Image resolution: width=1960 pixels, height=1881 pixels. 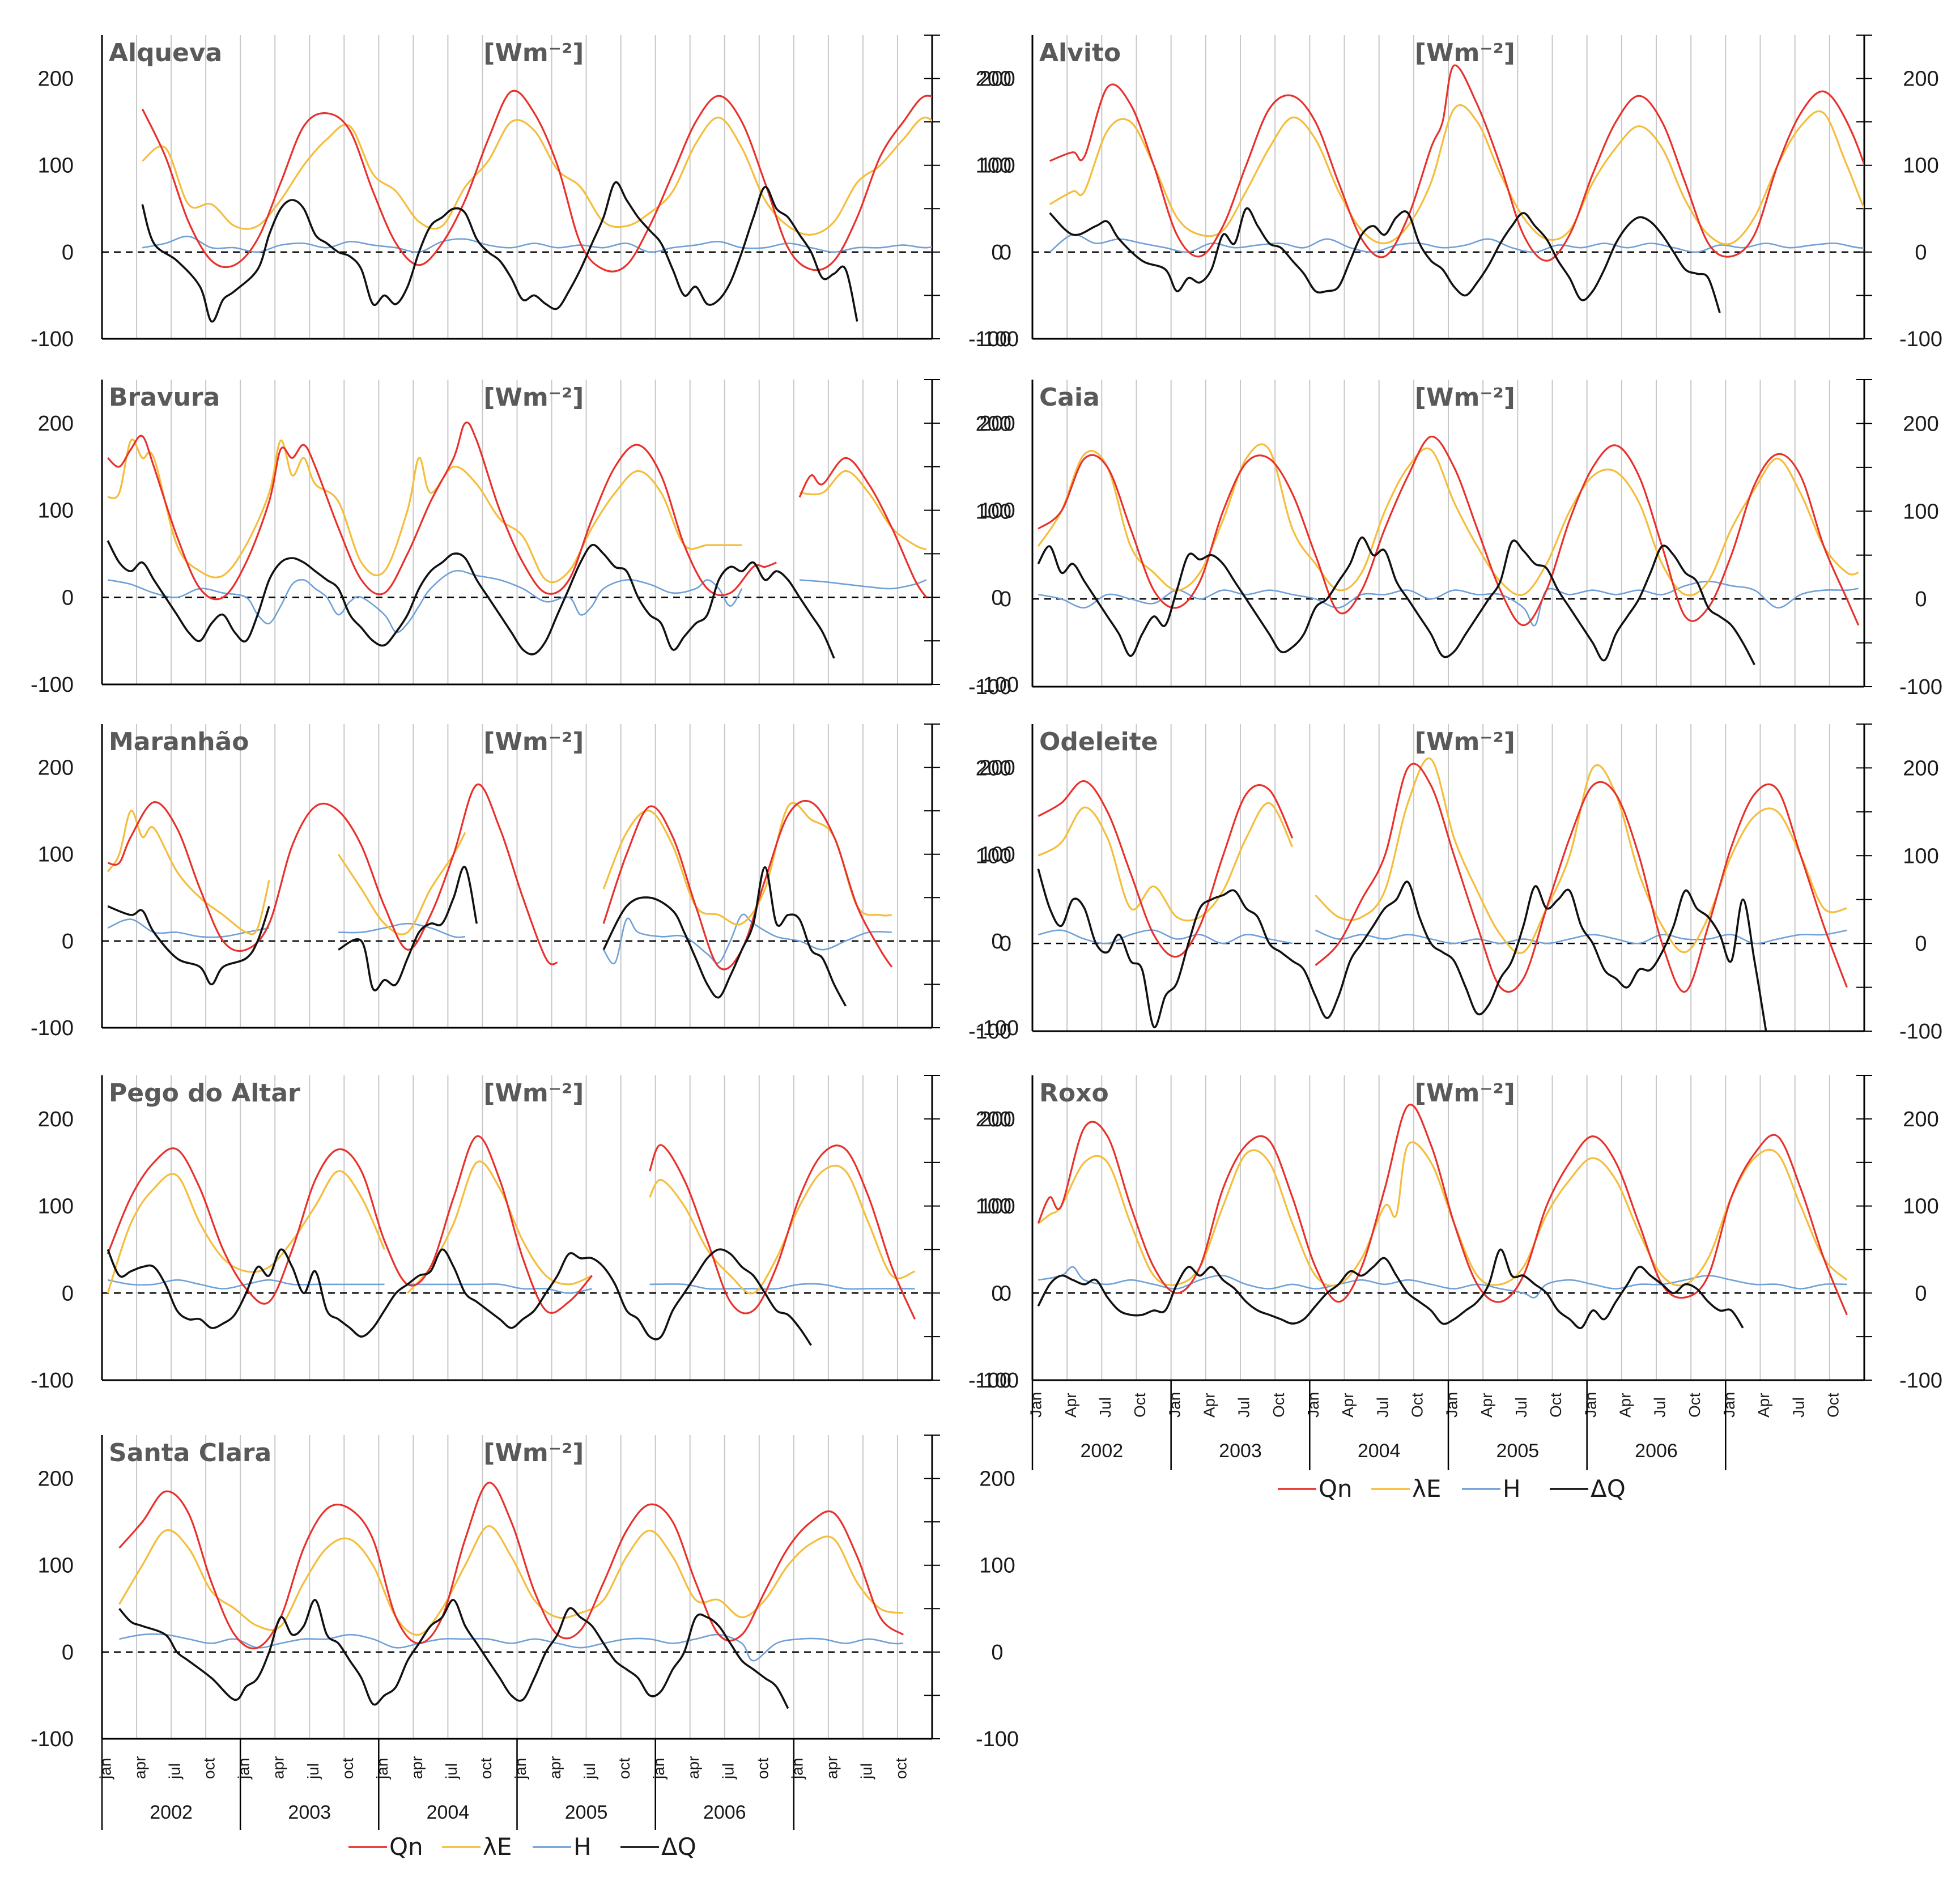 What do you see at coordinates (1609, 1489) in the screenshot?
I see `legend-label: ΔQ` at bounding box center [1609, 1489].